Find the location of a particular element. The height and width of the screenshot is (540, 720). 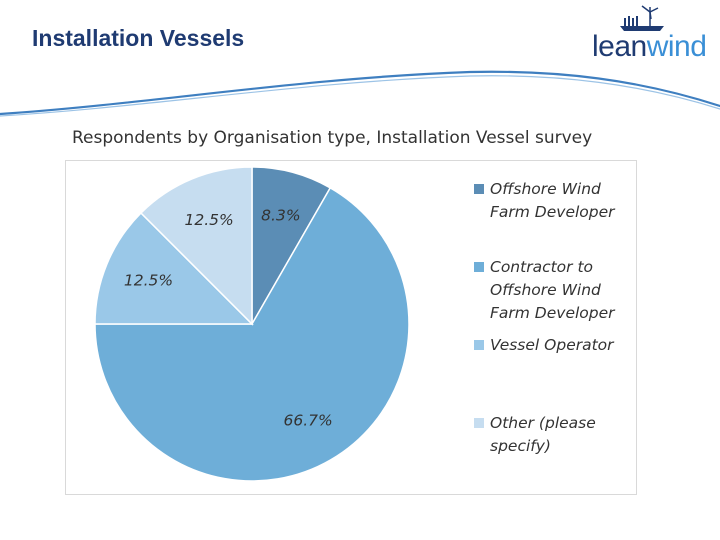

legend-label-developer: Offshore Wind Farm Developer is located at coordinates (552, 200).